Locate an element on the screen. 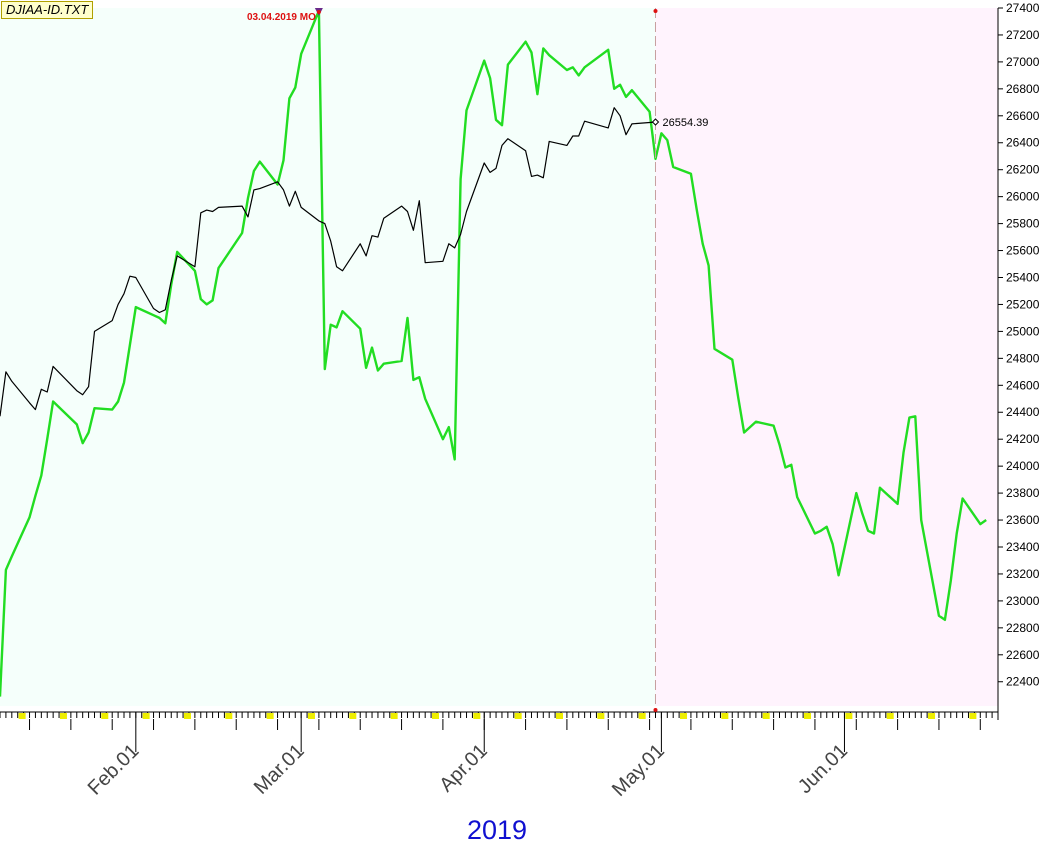  y-tick-label: 22600 is located at coordinates (1023, 655).